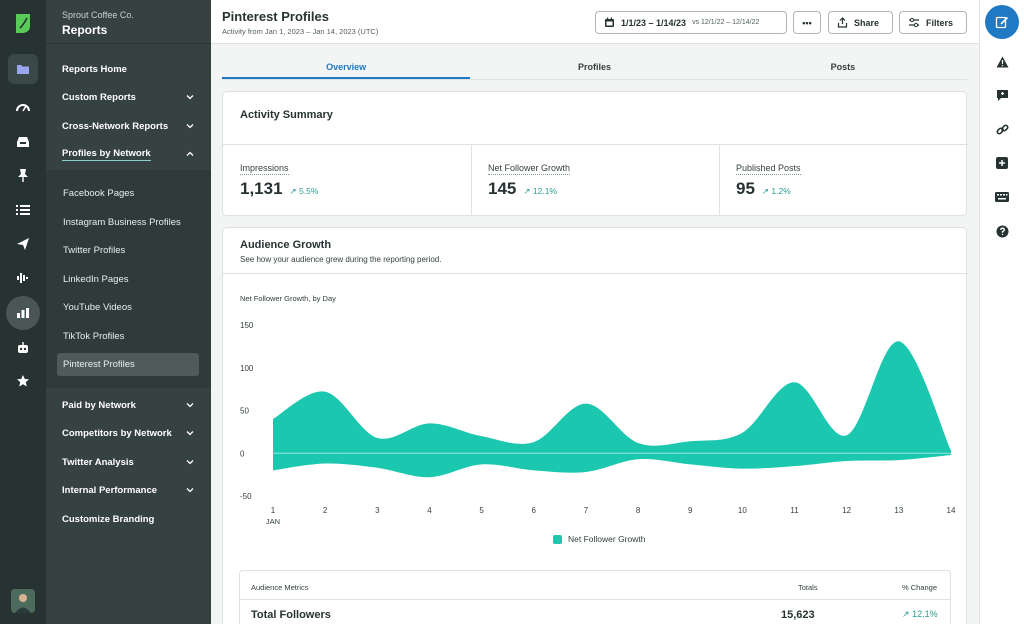  What do you see at coordinates (110, 490) in the screenshot?
I see `sidebar-item-label: Internal Performance` at bounding box center [110, 490].